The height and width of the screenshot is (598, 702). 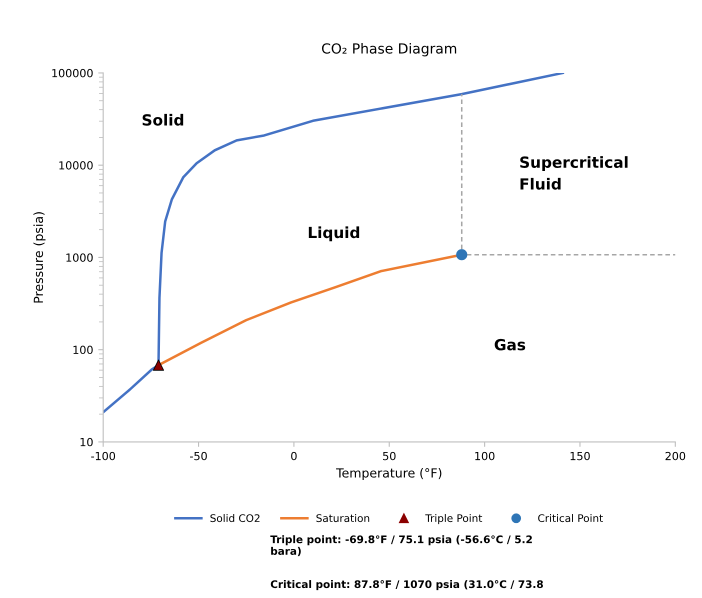 I want to click on y-tick-label: 10, so click(x=86, y=442).